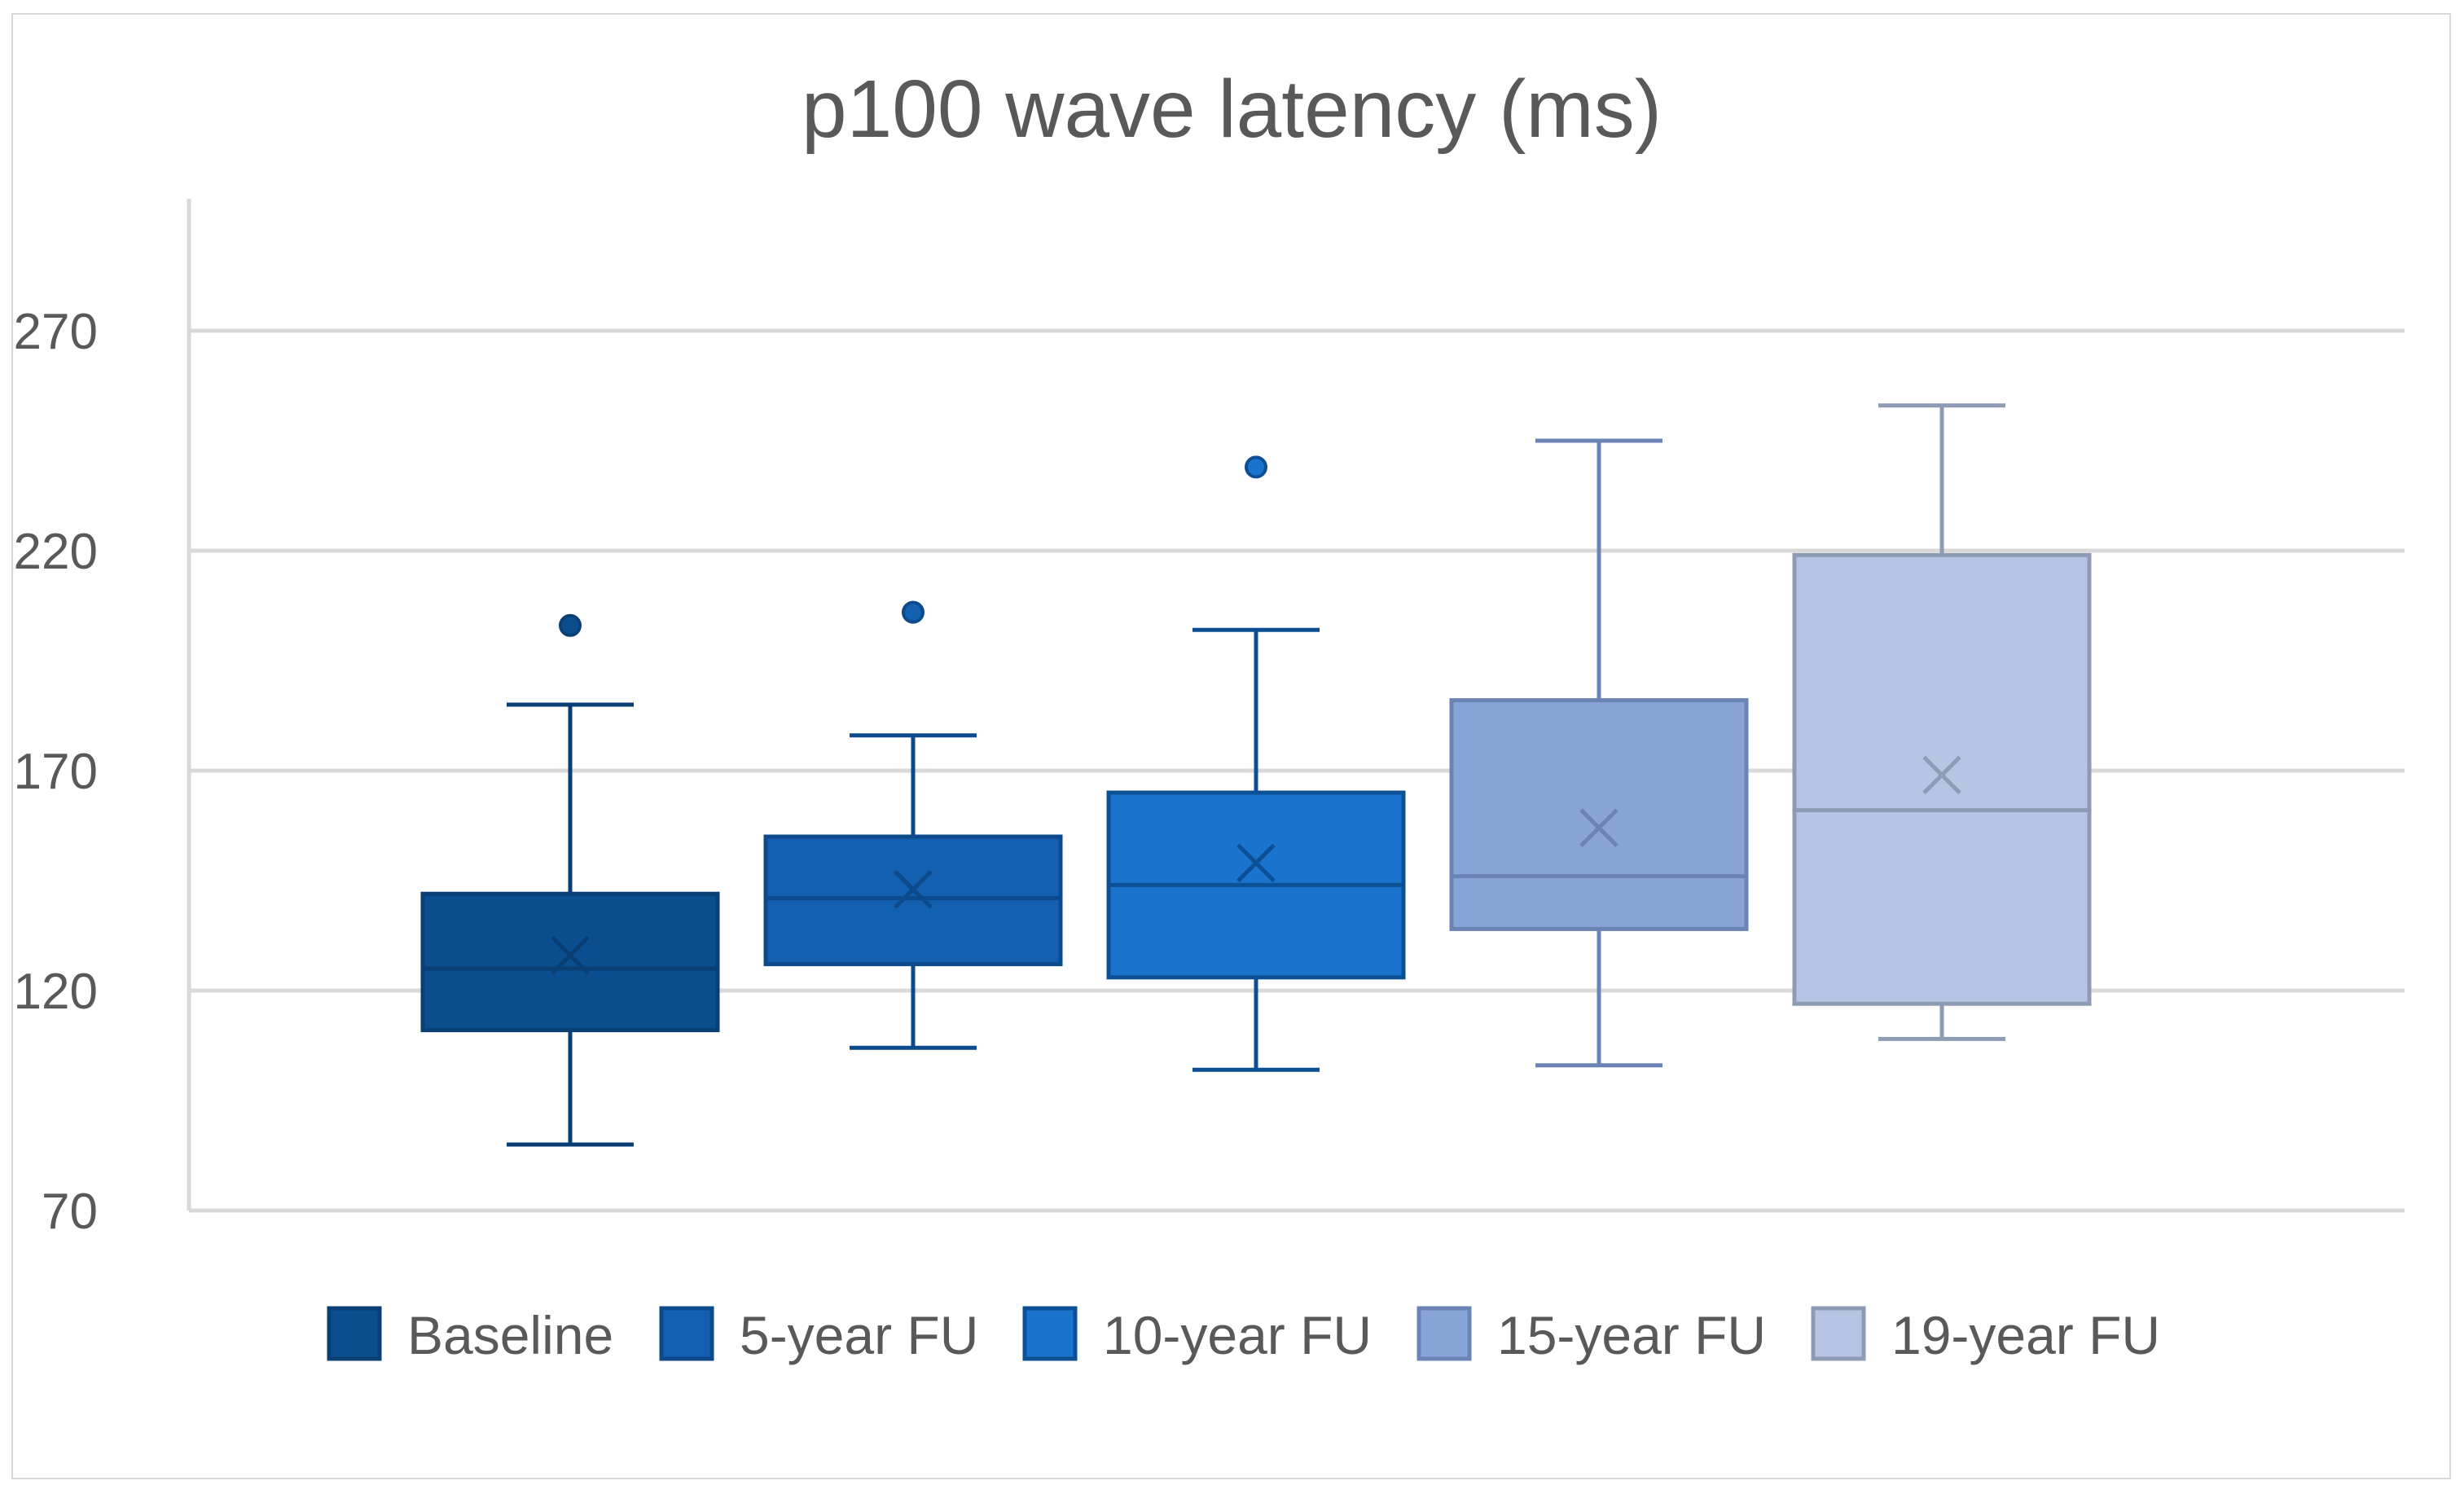  I want to click on y-tick-label-270: 270, so click(56, 332).